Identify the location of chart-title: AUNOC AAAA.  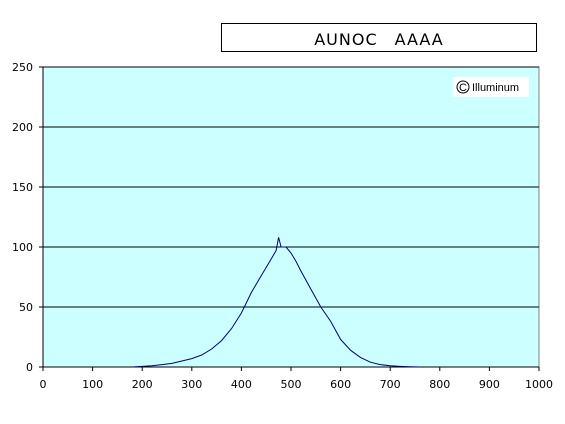
(379, 37).